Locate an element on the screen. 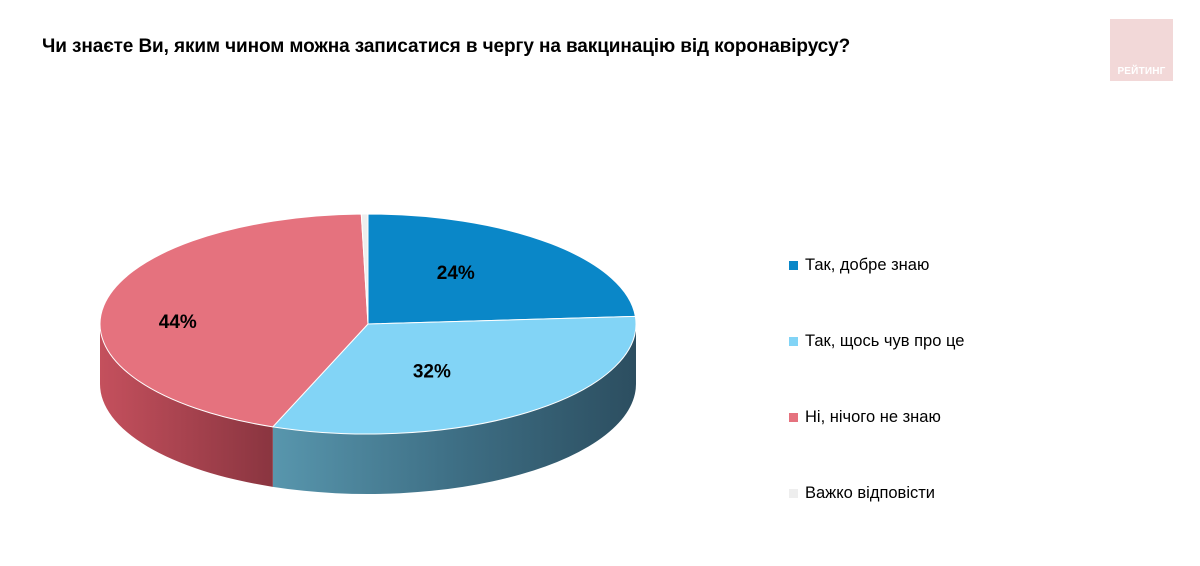 This screenshot has width=1200, height=566. pie-side is located at coordinates (454, 409).